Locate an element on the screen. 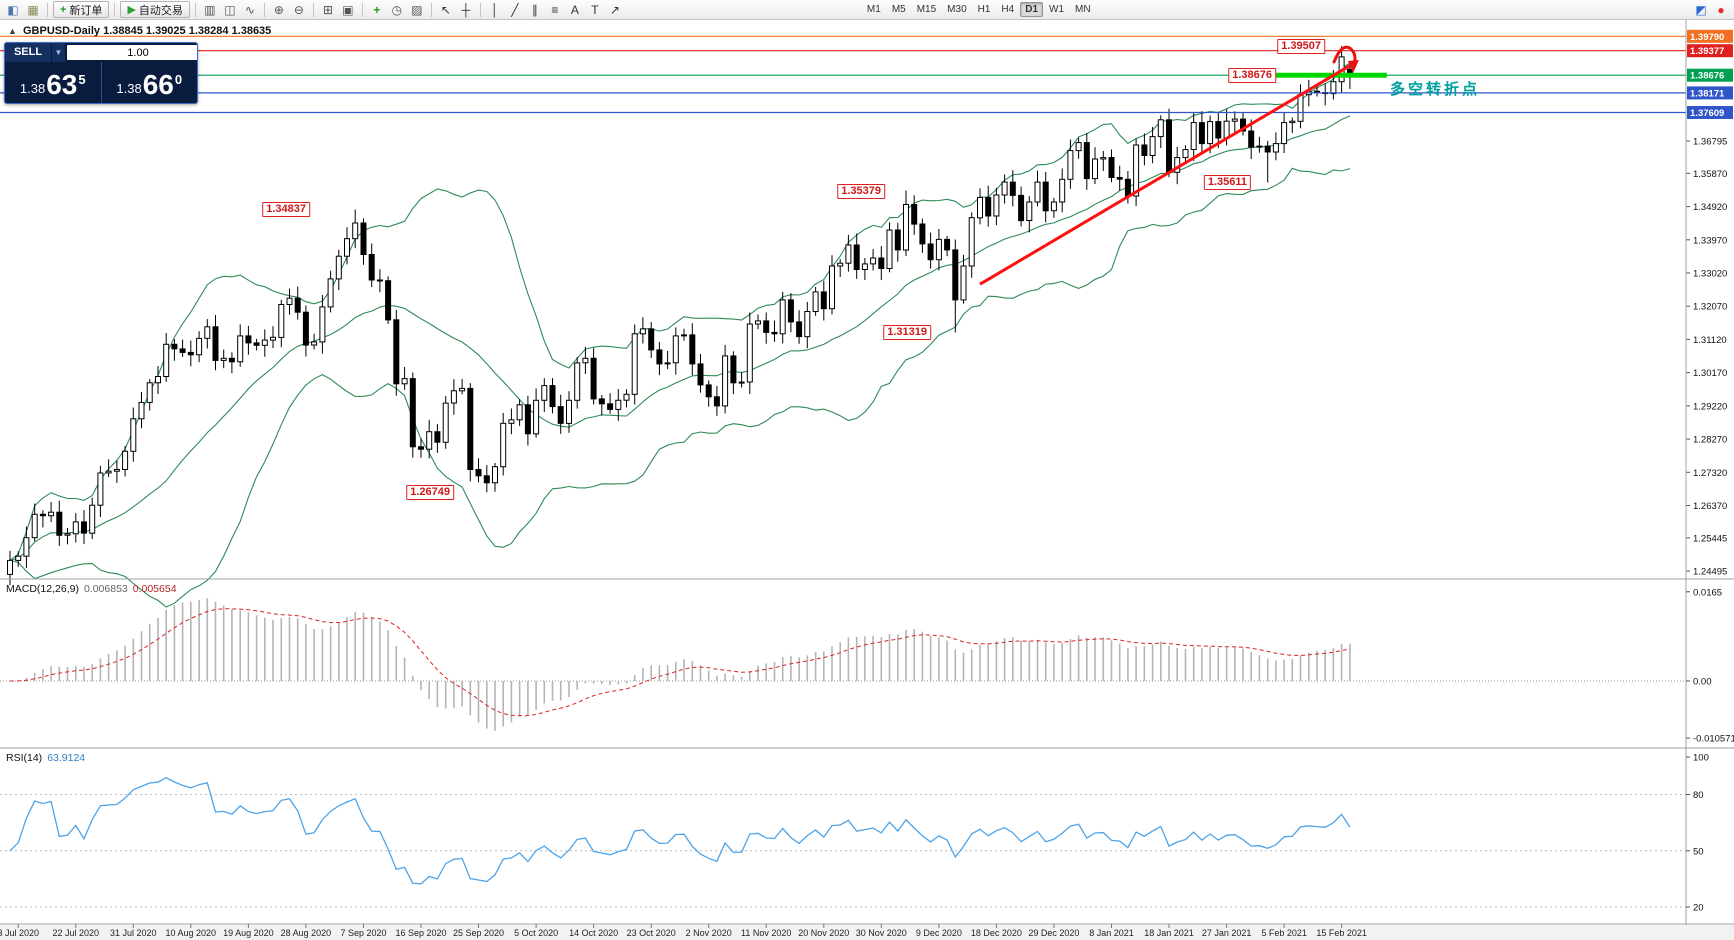 The height and width of the screenshot is (940, 1734). macd-signal-line is located at coordinates (679, 662).